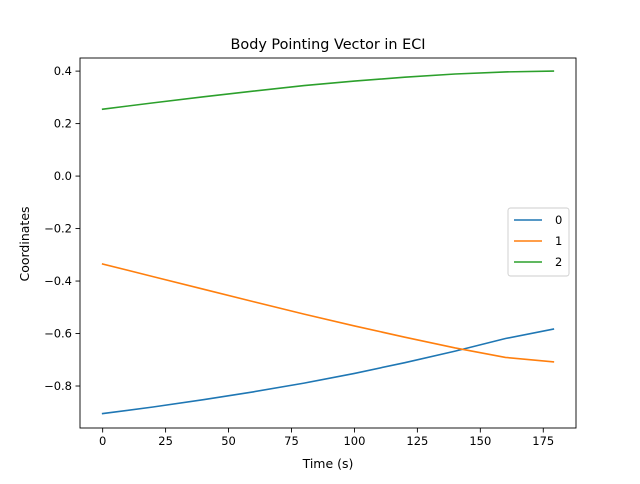  Describe the element at coordinates (63, 124) in the screenshot. I see `y-tick-label: 0.2` at that location.